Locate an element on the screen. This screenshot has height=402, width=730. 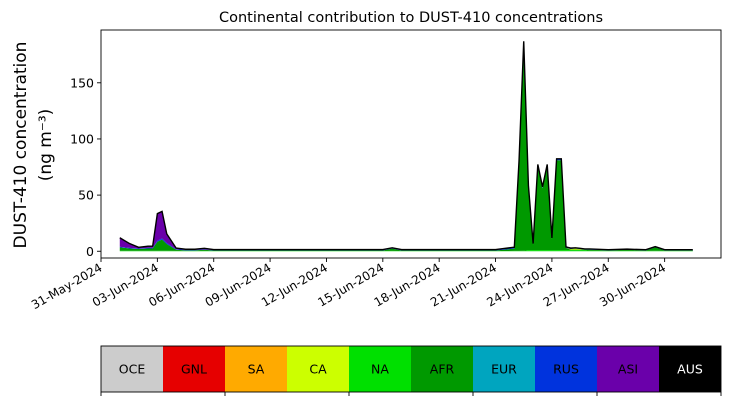
y-tick-label: 0 is located at coordinates (90, 251).